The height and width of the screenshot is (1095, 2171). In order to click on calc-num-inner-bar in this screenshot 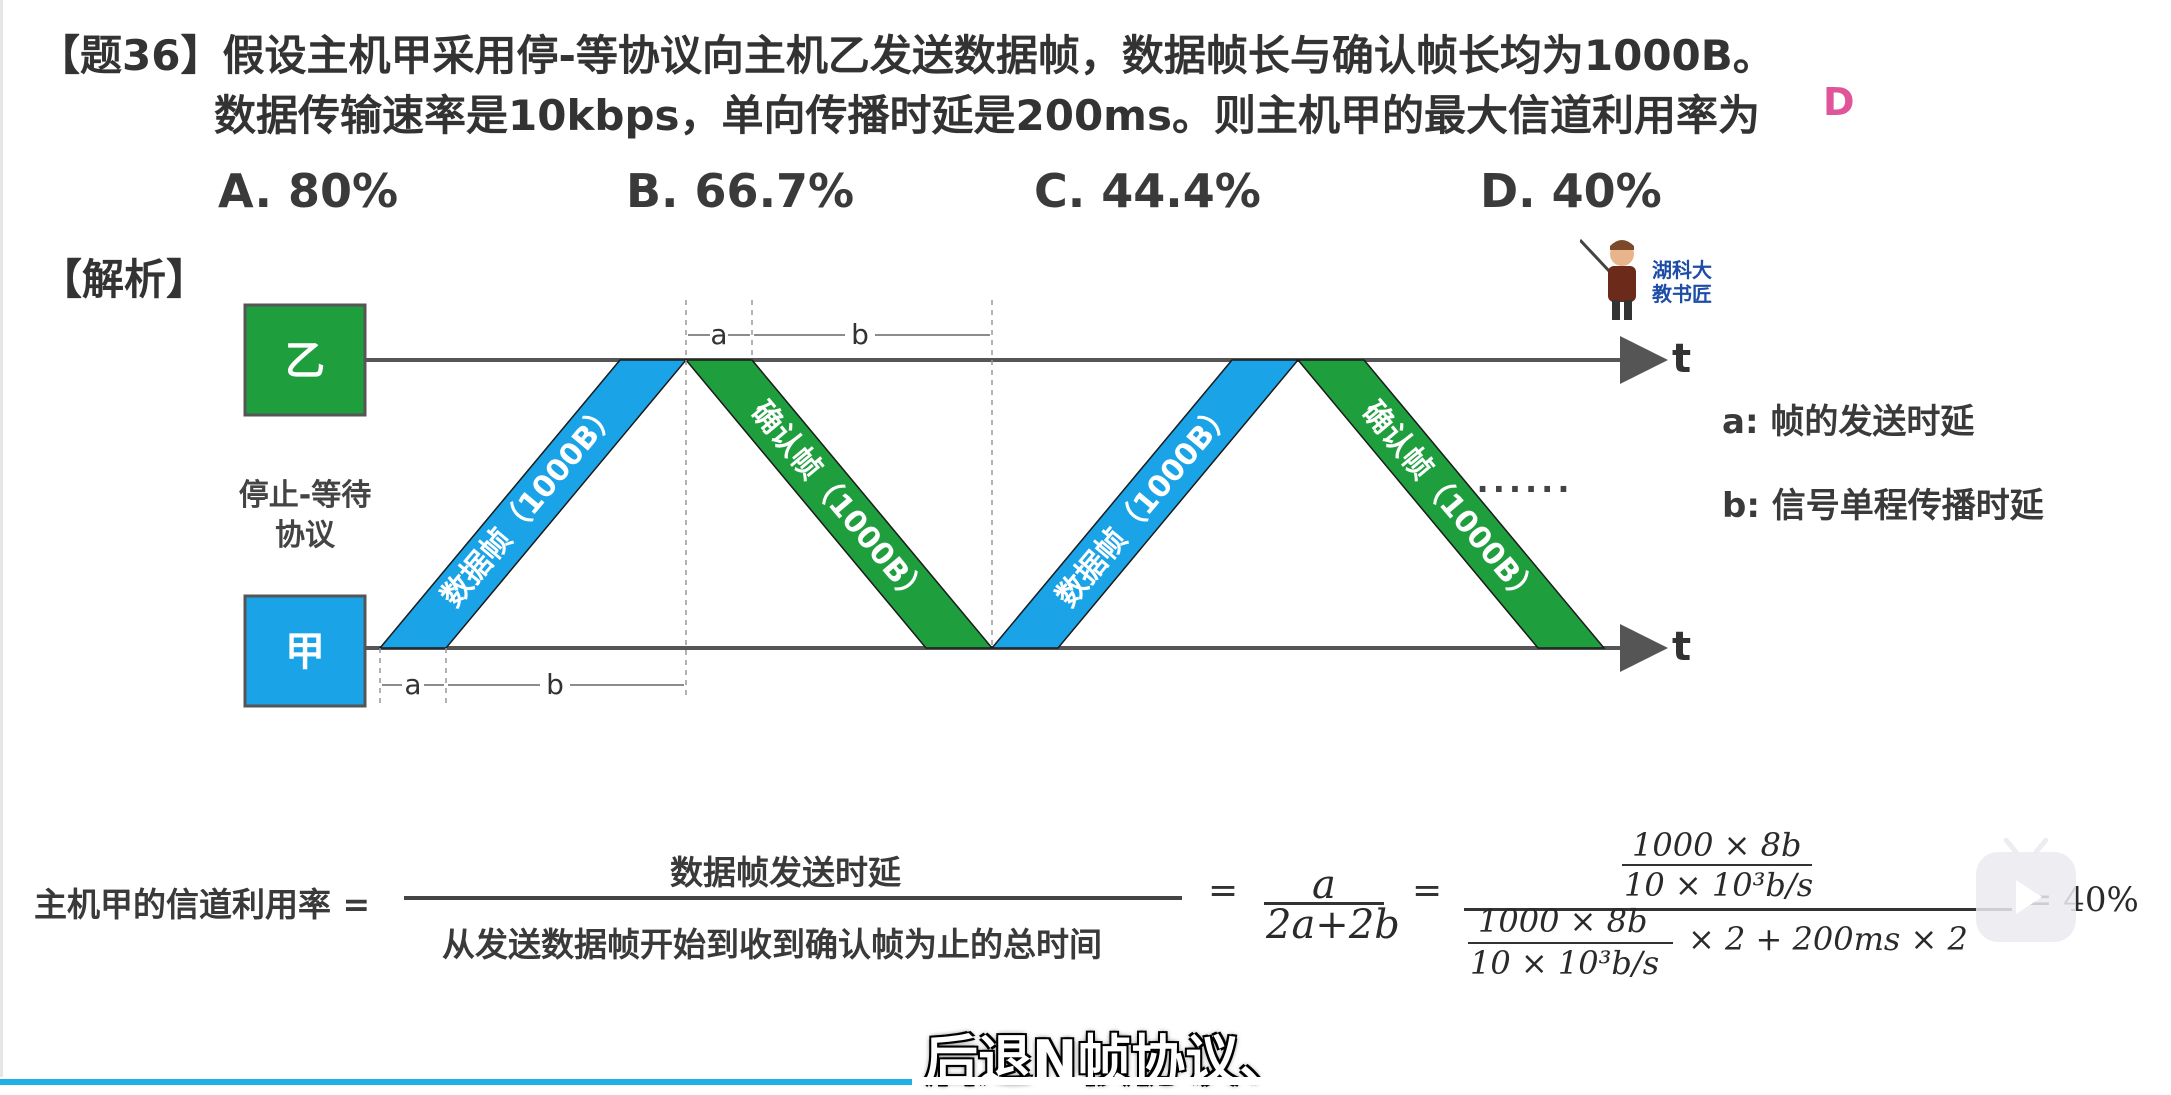, I will do `click(1717, 865)`.